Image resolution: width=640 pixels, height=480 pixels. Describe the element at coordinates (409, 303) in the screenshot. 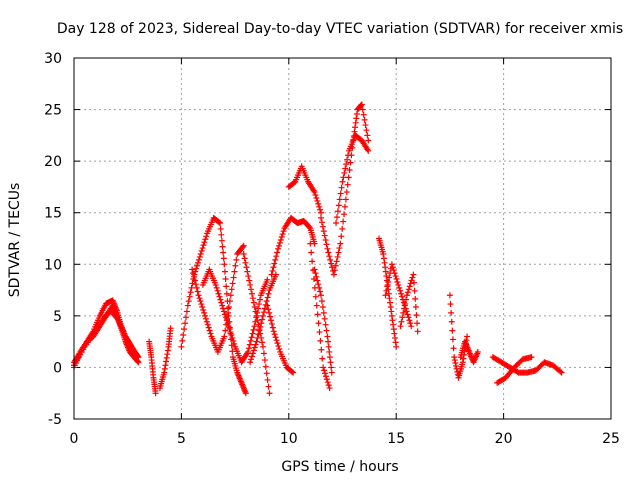

I see `series-arc-t` at that location.